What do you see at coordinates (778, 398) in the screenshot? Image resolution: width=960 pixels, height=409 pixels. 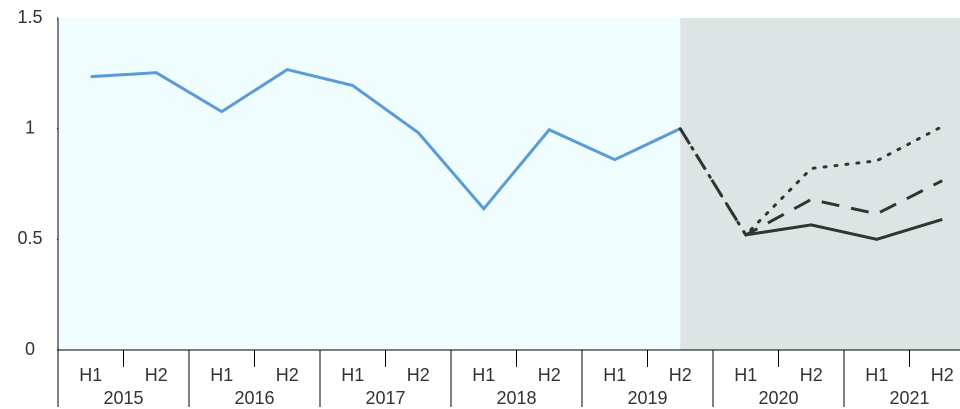 I see `x-group-label: 2020` at bounding box center [778, 398].